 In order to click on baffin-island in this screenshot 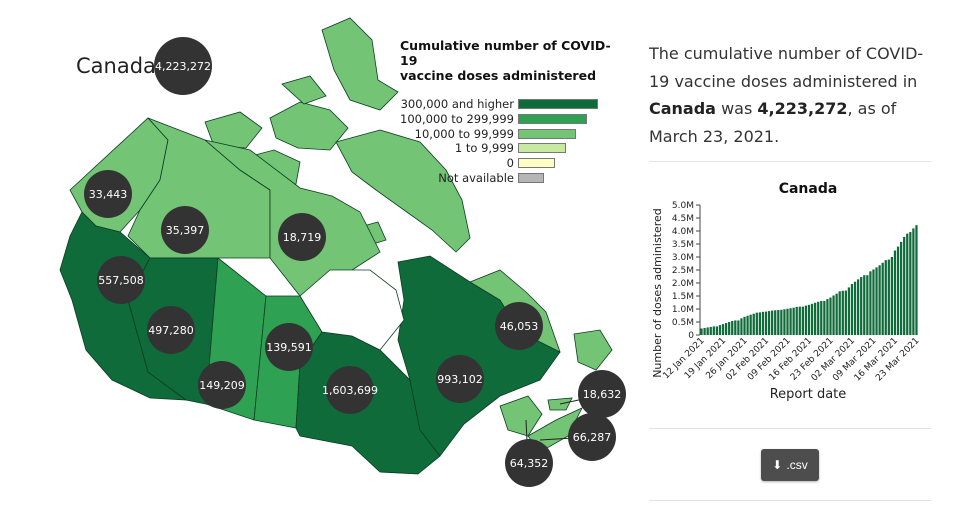, I will do `click(403, 191)`.